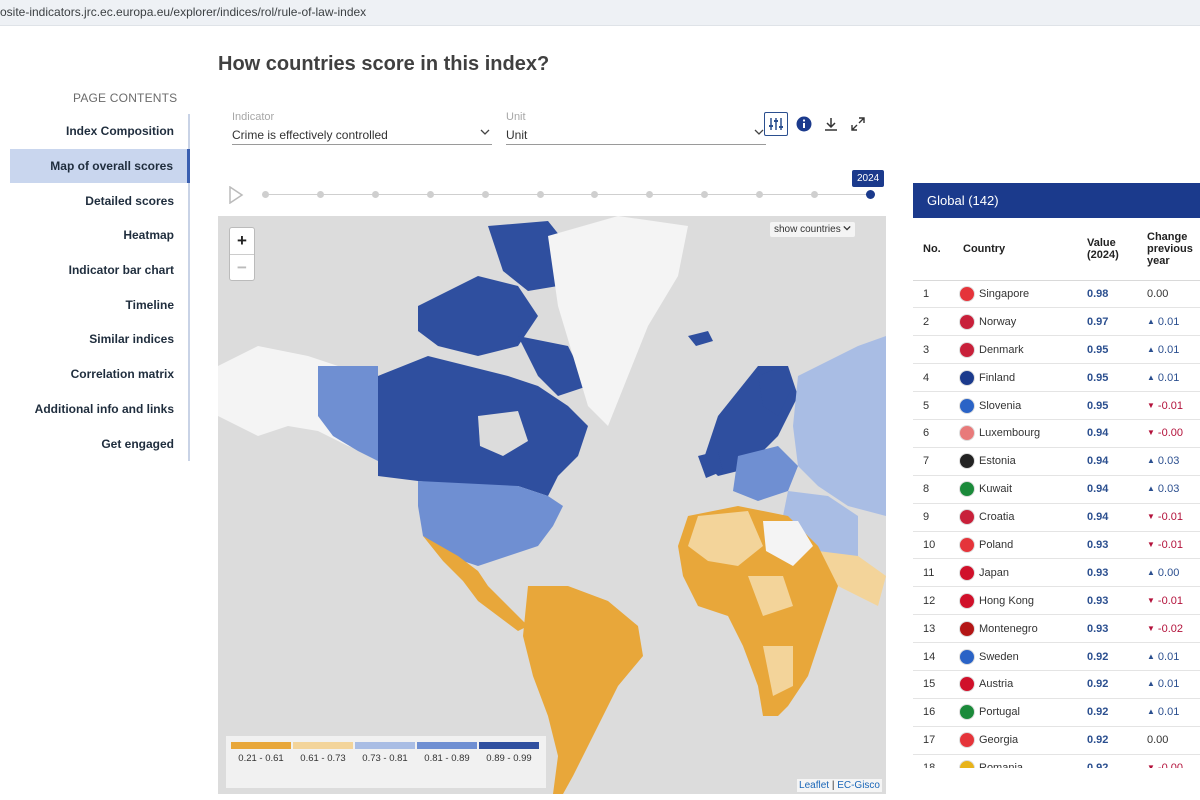  I want to click on table-row: 18Romania0.92▼-0.00, so click(1056, 761).